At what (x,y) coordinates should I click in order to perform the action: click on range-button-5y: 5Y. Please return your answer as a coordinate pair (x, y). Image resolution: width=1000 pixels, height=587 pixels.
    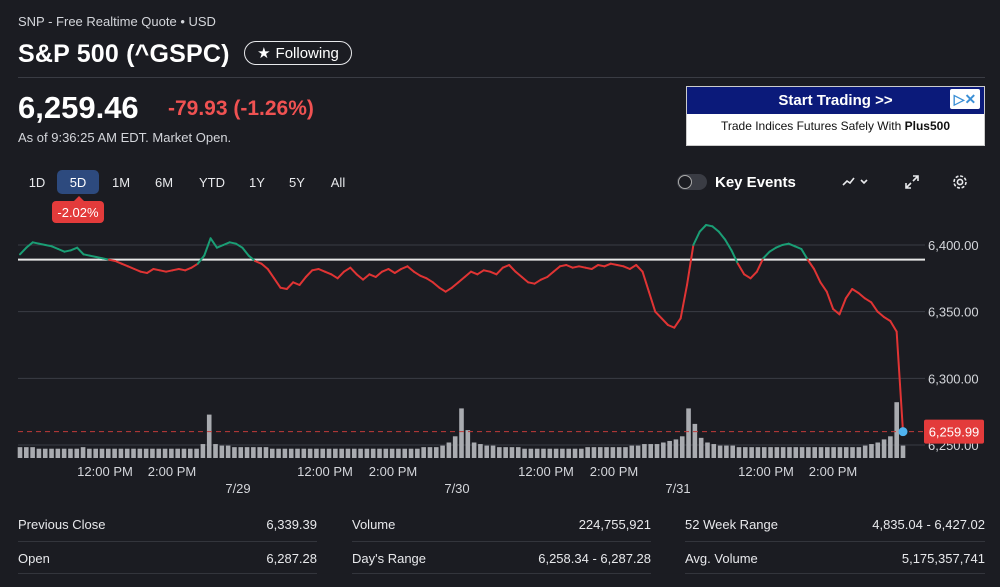
    Looking at the image, I should click on (297, 182).